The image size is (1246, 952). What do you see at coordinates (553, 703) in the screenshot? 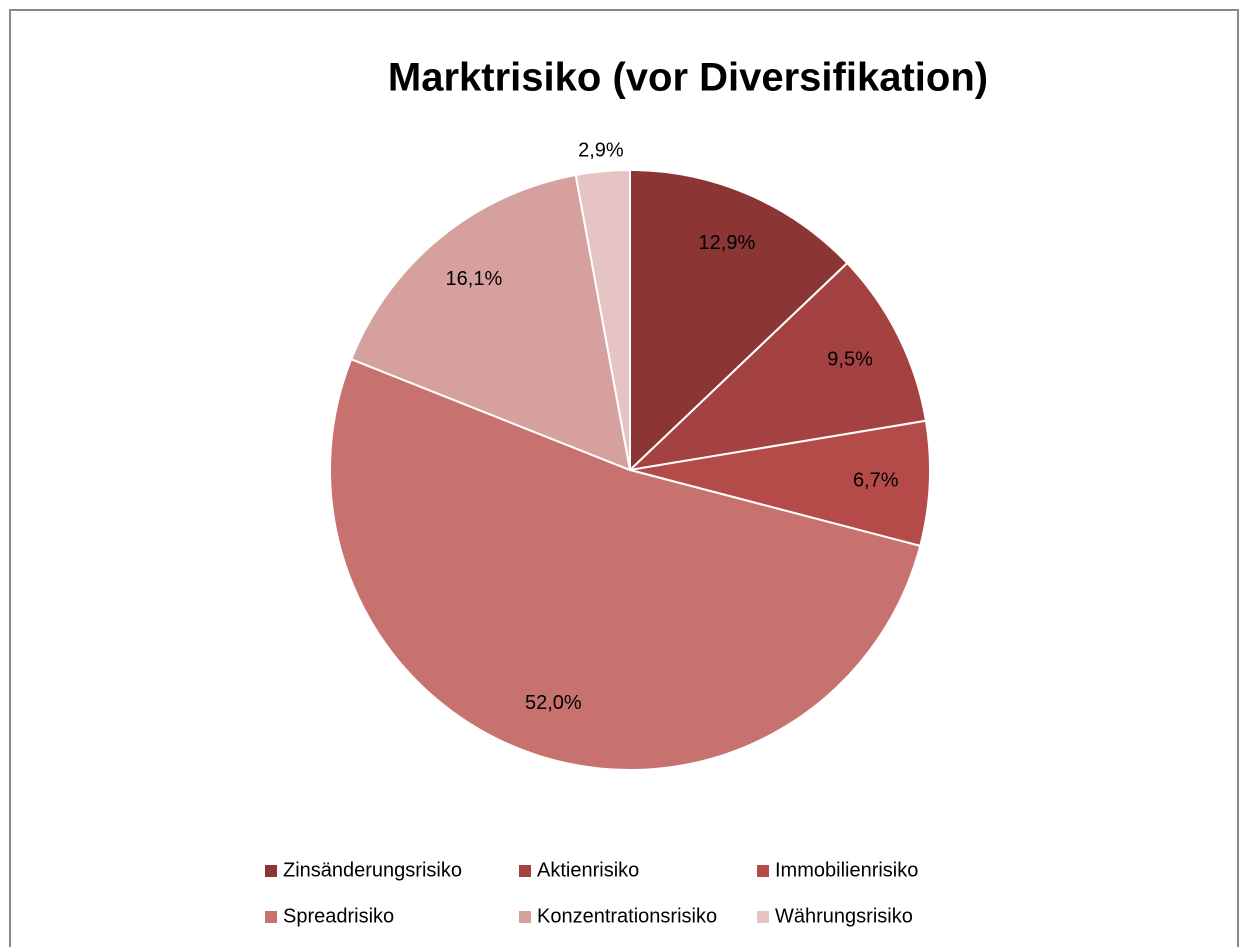
I see `data-label: 52,0%` at bounding box center [553, 703].